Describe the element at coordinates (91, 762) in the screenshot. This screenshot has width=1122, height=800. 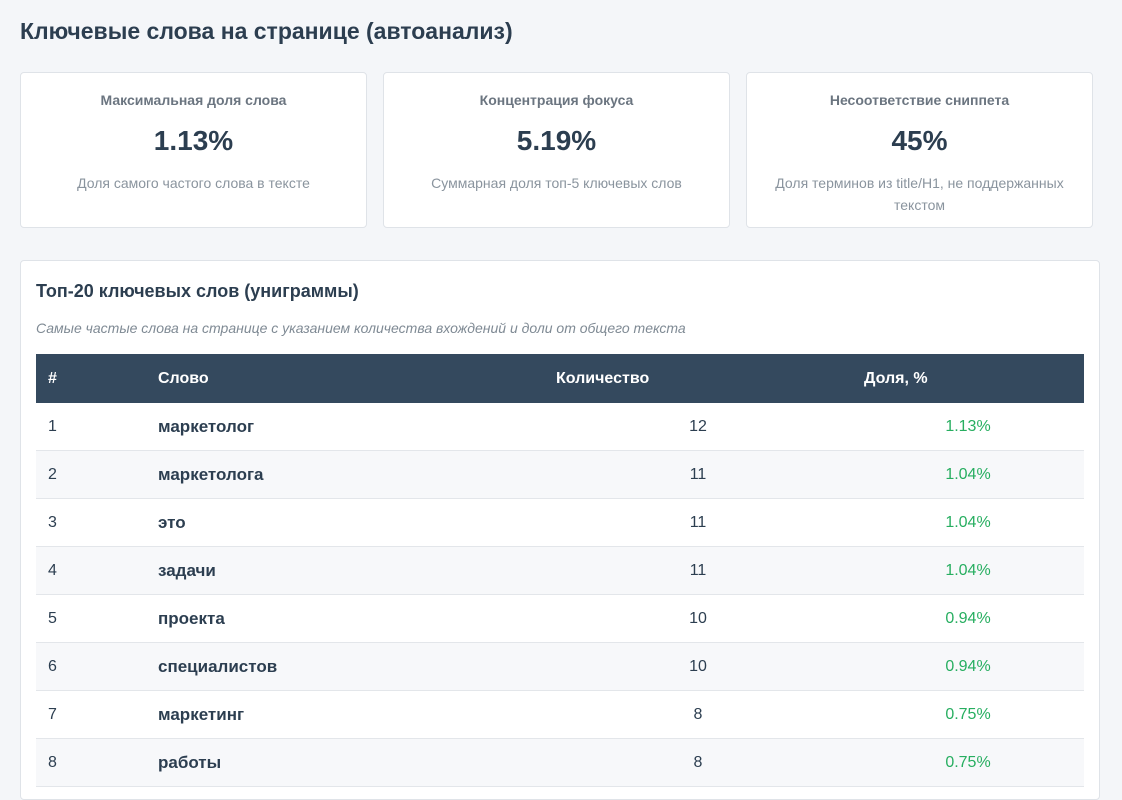
I see `row-rank: 8` at that location.